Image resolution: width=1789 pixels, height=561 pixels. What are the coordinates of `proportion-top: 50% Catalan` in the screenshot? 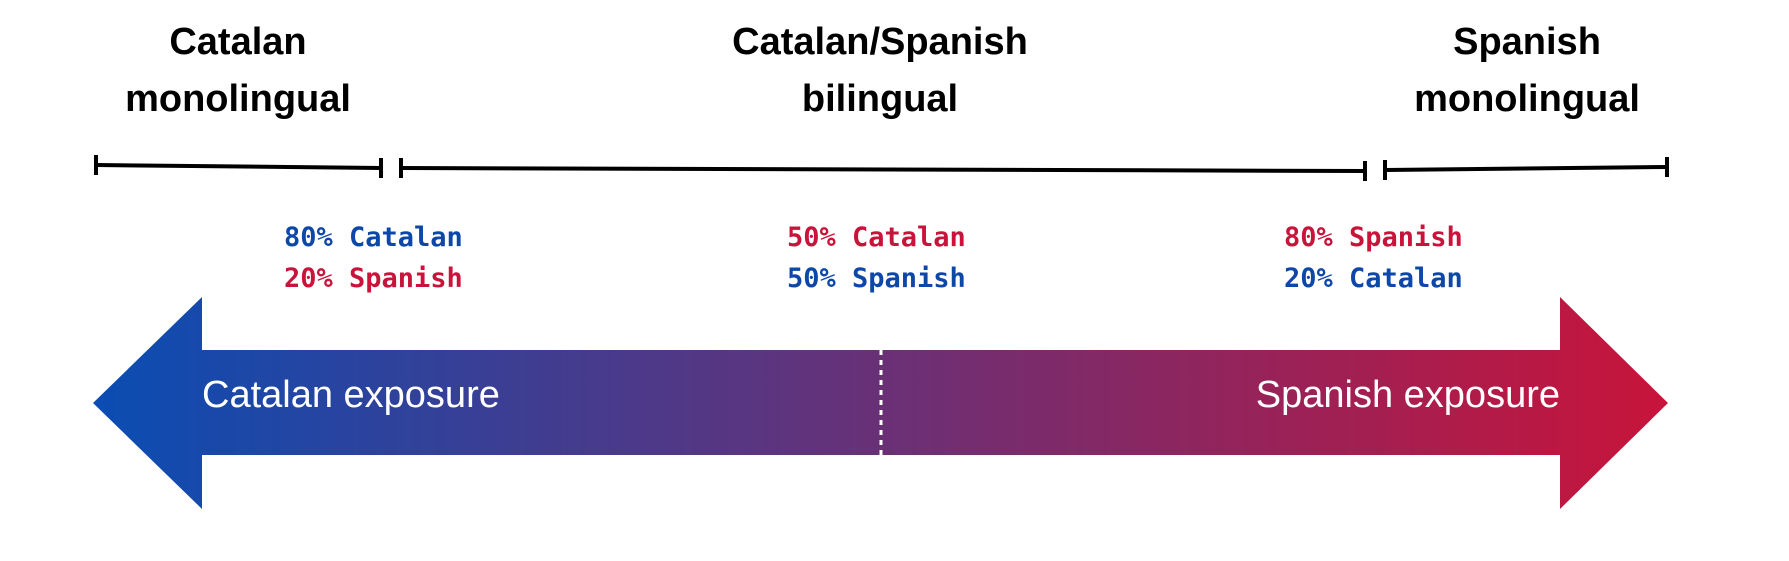 It's located at (876, 237).